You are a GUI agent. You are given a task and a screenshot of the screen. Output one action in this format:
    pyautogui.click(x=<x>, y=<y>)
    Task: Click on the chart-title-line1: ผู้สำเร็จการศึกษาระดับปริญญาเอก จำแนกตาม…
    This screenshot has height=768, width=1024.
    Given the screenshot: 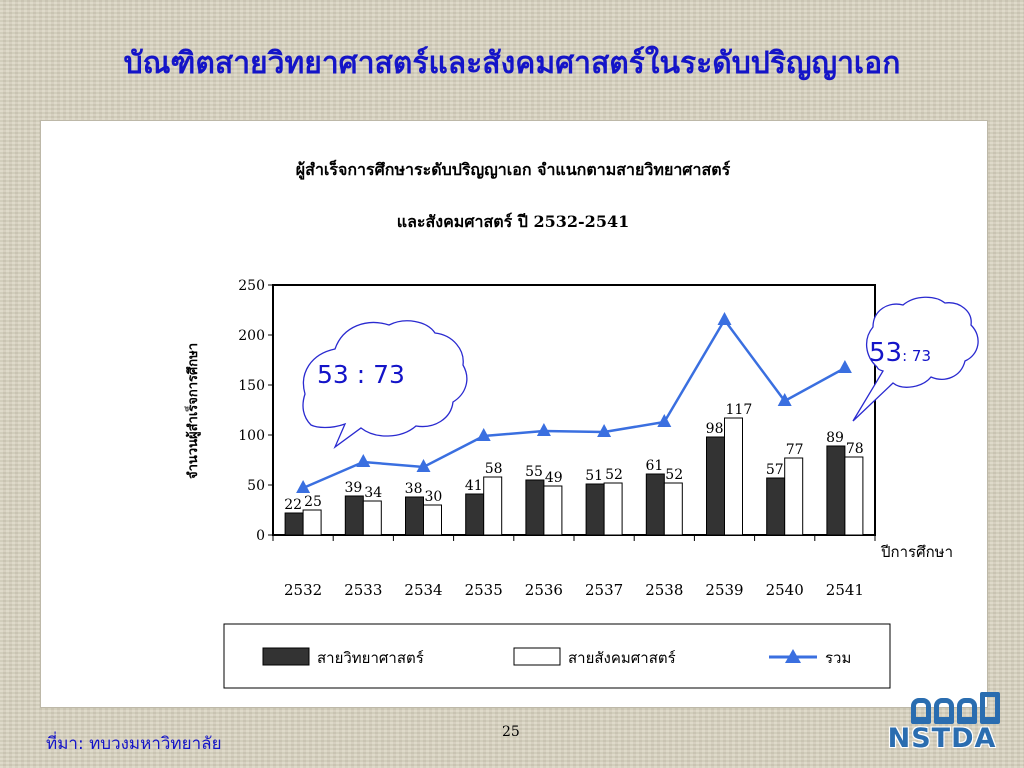 What is the action you would take?
    pyautogui.click(x=513, y=169)
    